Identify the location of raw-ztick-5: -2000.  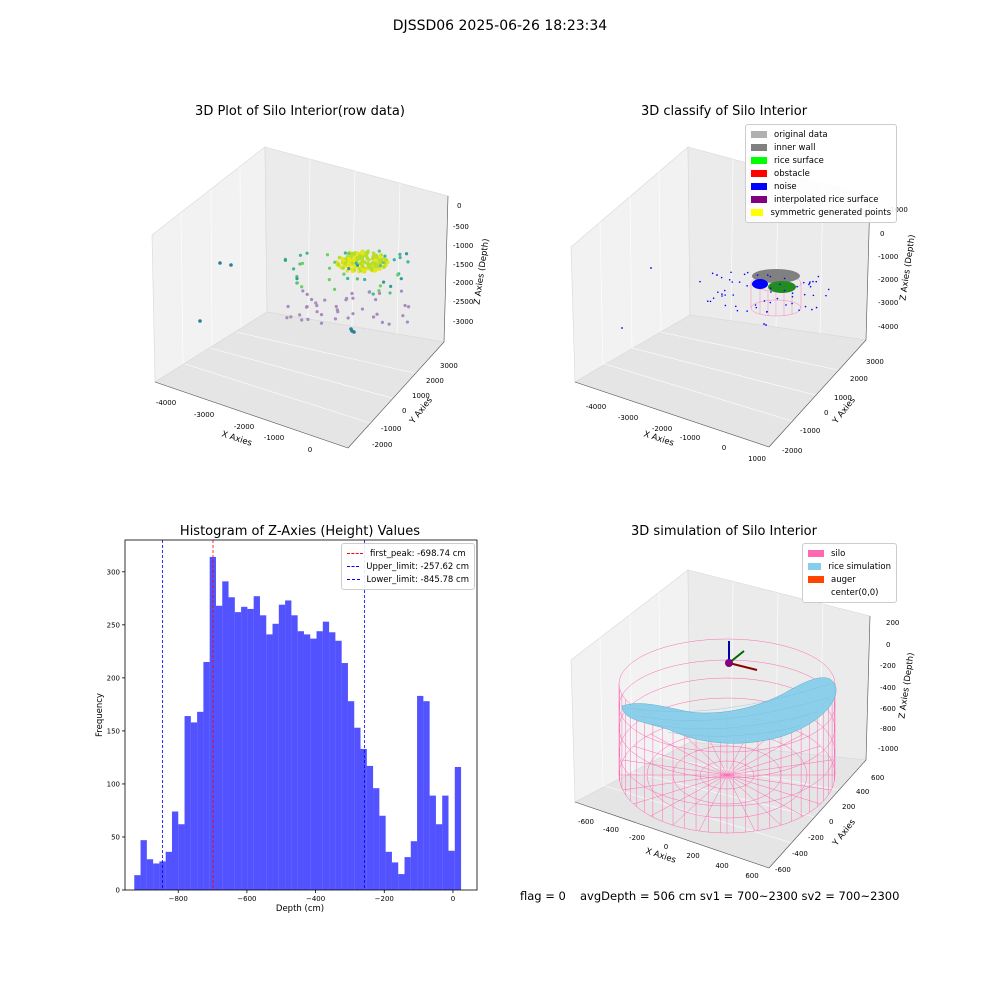
(463, 283).